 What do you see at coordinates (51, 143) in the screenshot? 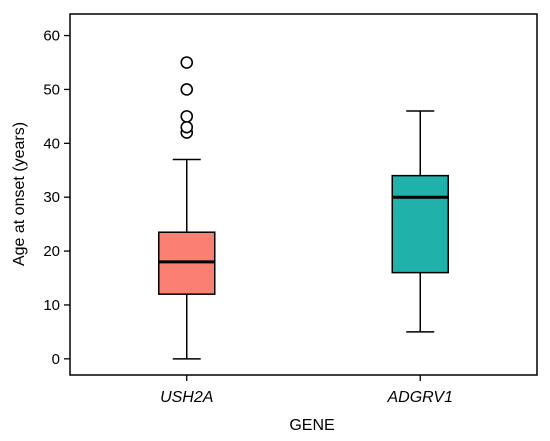
I see `y-tick-label: 40` at bounding box center [51, 143].